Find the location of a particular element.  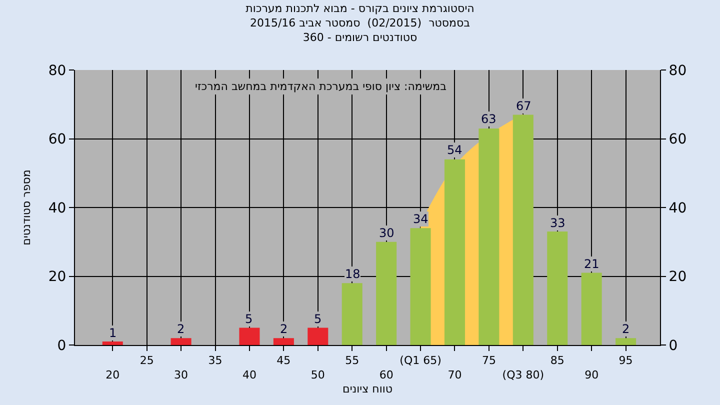

y-tick-label: 60 is located at coordinates (57, 140).